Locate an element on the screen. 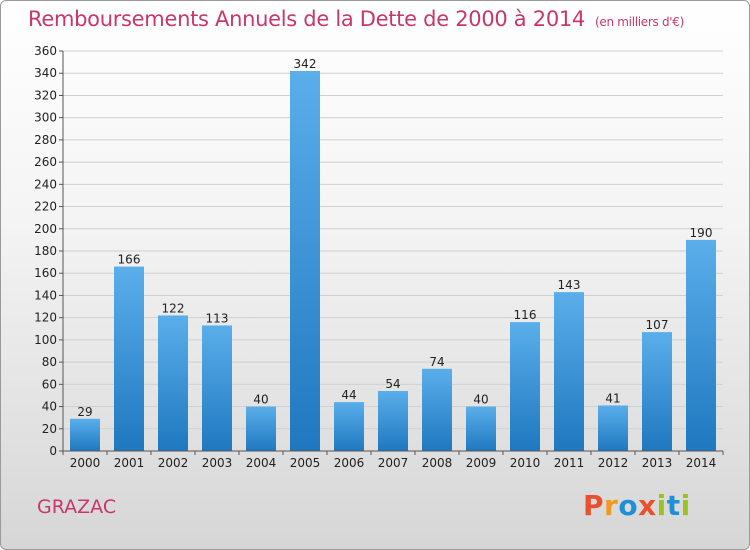 The image size is (750, 550). bar-2008 is located at coordinates (437, 409).